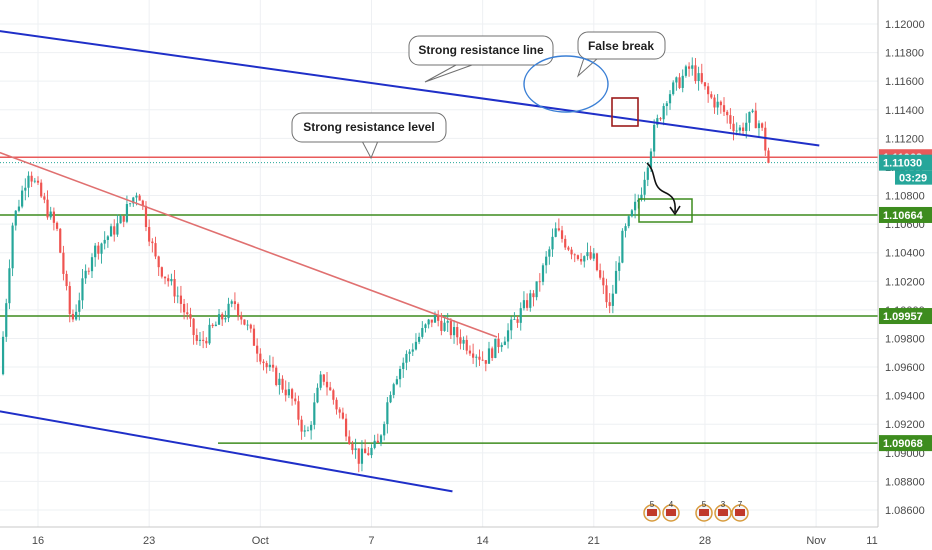  Describe the element at coordinates (905, 254) in the screenshot. I see `y-tick-label: 1.10400` at that location.